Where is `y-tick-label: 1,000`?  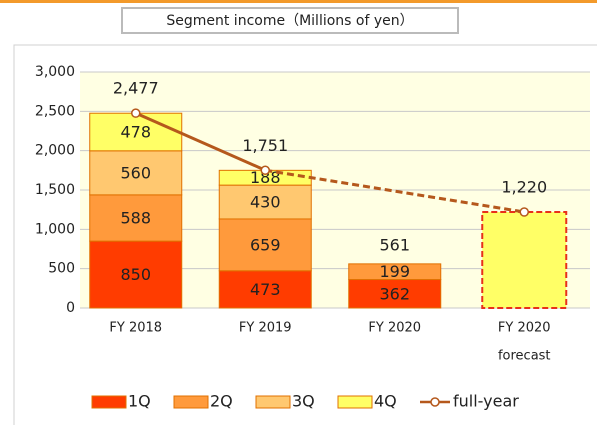 y-tick-label: 1,000 is located at coordinates (55, 229).